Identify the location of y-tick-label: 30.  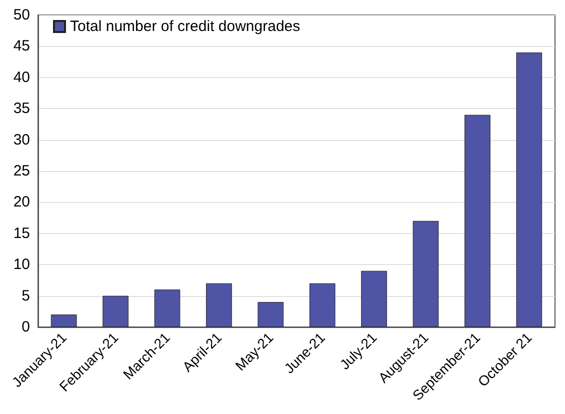
(21, 139).